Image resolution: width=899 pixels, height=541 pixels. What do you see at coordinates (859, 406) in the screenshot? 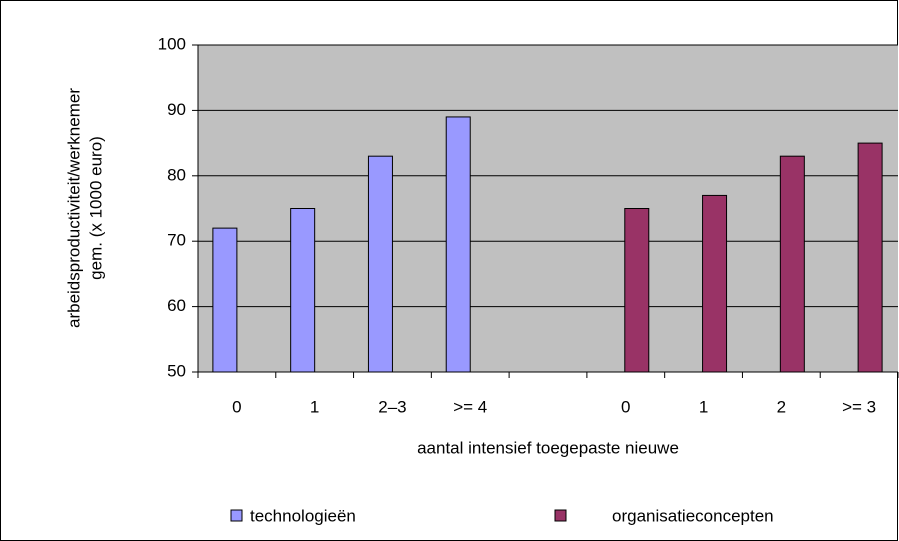
I see `x-tick-label: >= 3` at bounding box center [859, 406].